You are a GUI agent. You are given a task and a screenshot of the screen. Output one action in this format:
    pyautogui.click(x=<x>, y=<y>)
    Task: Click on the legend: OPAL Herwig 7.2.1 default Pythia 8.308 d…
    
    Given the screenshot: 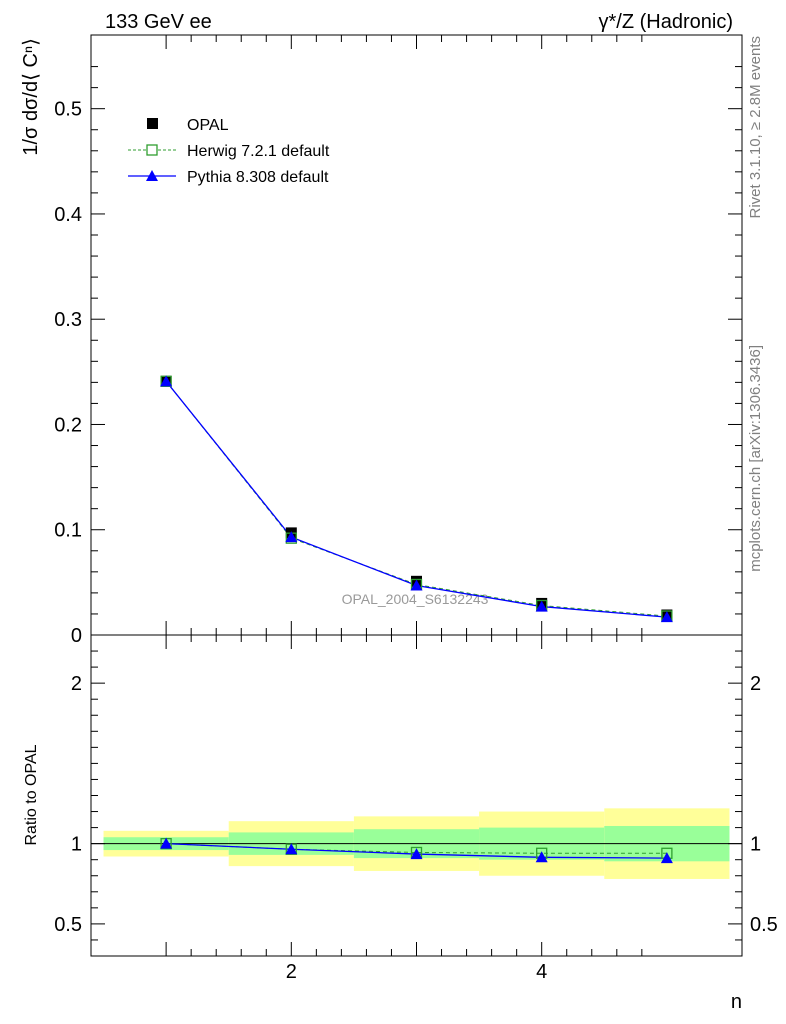 What is the action you would take?
    pyautogui.click(x=229, y=151)
    